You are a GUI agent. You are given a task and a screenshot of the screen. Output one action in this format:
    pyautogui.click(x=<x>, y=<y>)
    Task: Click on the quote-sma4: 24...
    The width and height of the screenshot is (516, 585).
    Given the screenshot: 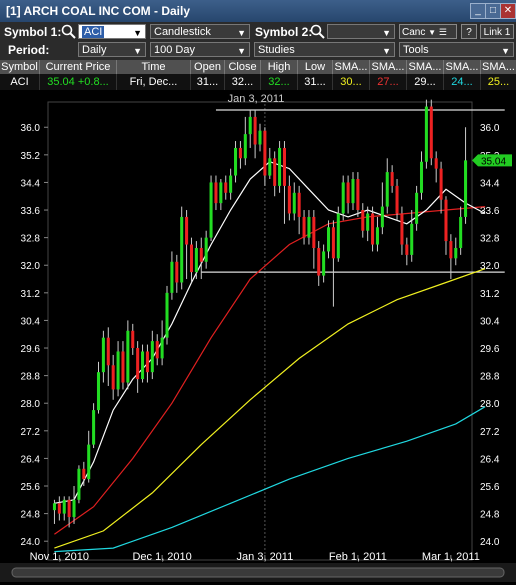 What is the action you would take?
    pyautogui.click(x=462, y=82)
    